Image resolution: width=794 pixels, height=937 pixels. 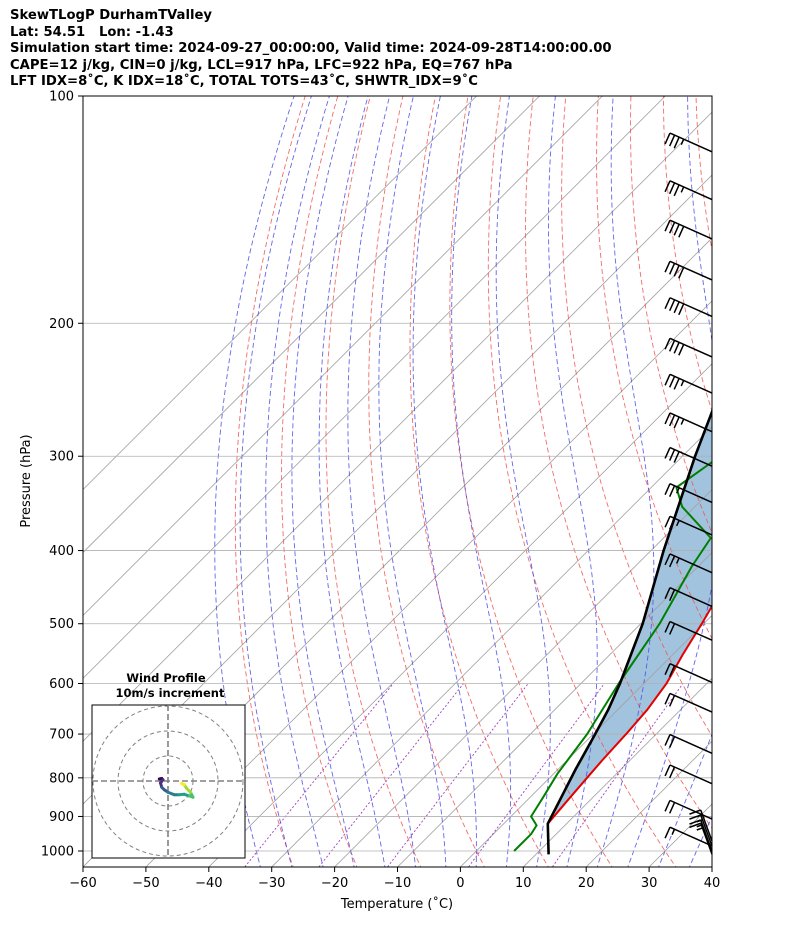 I want to click on cape-fill, so click(x=629, y=633).